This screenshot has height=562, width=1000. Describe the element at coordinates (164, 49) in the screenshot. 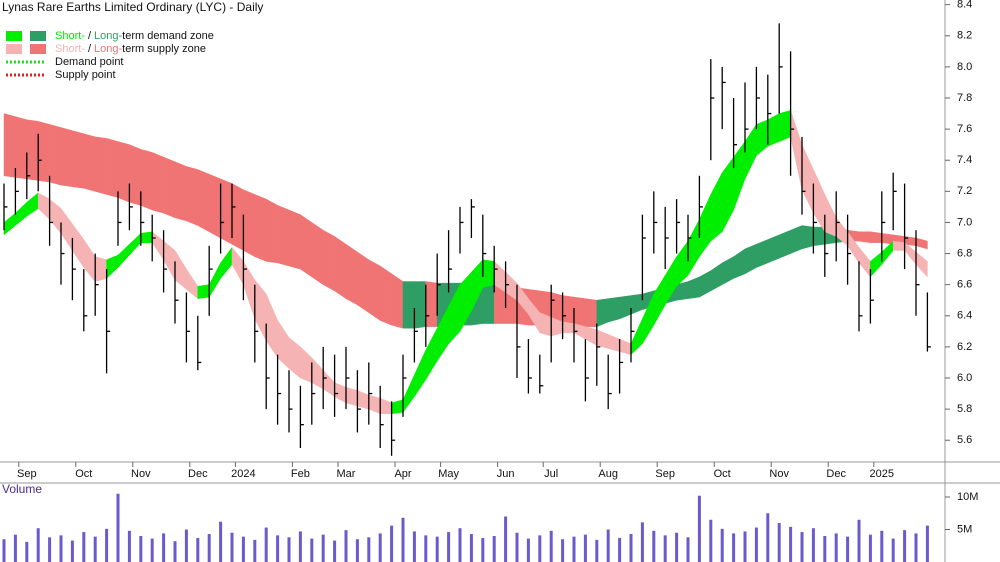

I see `legend-text: term supply zone` at that location.